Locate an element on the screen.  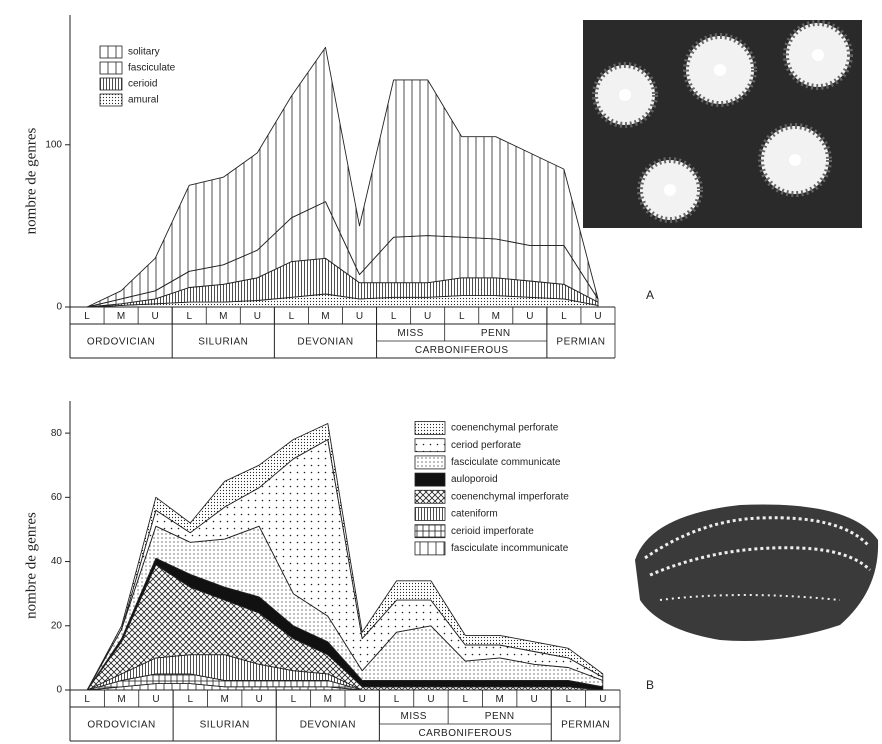
y-tick-label: 20 is located at coordinates (57, 625).